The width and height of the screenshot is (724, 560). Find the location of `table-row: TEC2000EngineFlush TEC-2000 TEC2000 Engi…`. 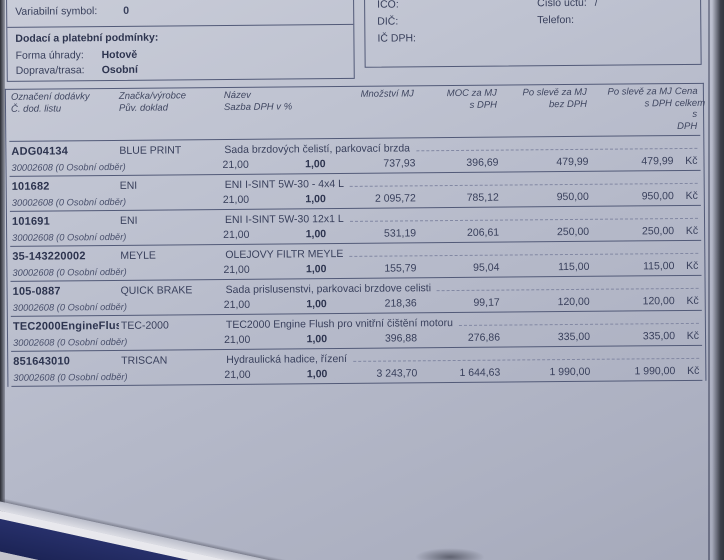

table-row: TEC2000EngineFlush TEC-2000 TEC2000 Engi… is located at coordinates (356, 331).